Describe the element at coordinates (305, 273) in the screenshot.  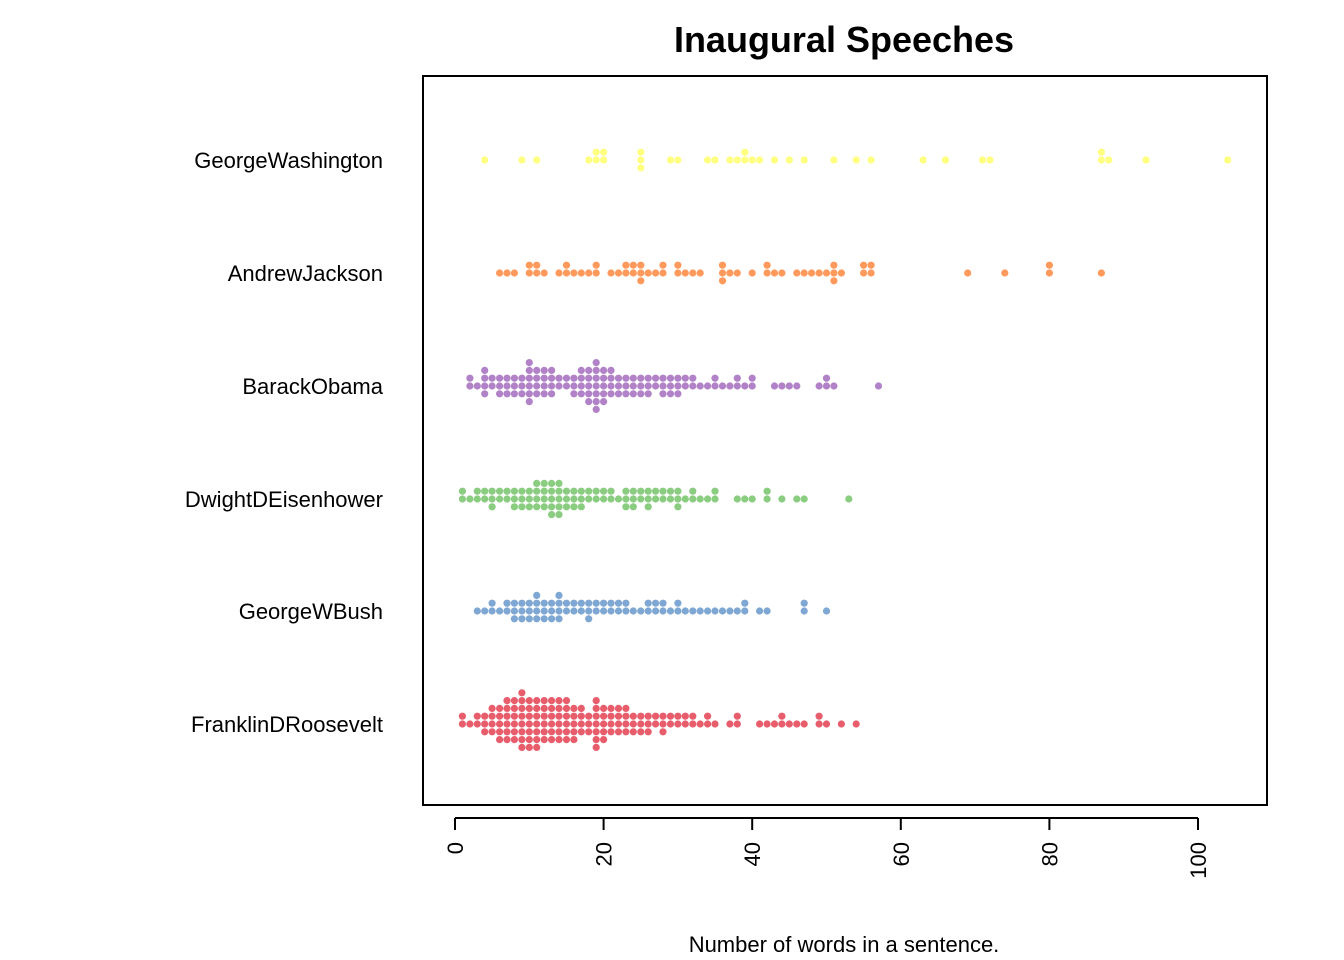
I see `y-tick-label: AndrewJackson` at that location.